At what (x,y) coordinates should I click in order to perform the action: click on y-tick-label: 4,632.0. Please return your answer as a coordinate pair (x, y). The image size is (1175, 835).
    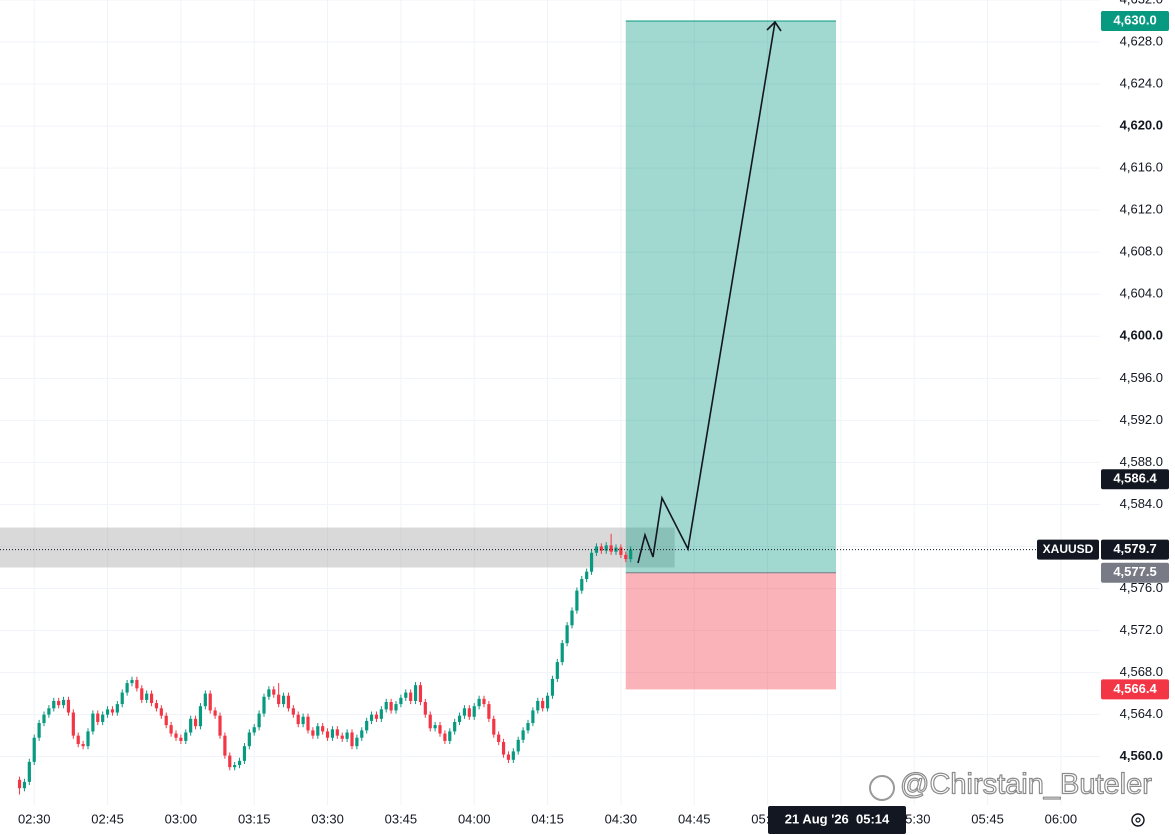
    Looking at the image, I should click on (1141, 3).